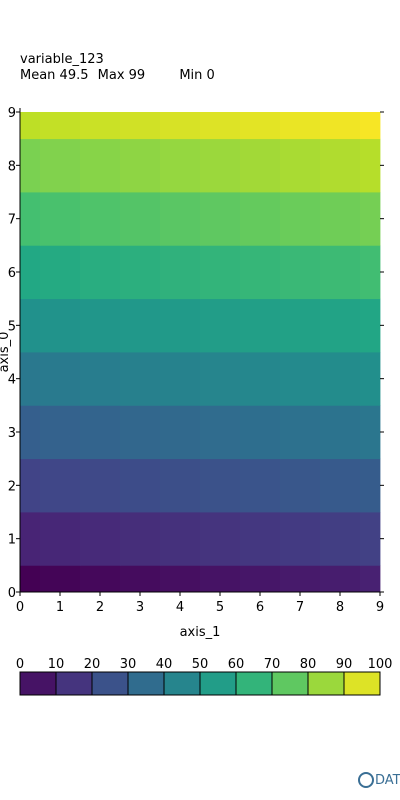 The image size is (400, 800). Describe the element at coordinates (12, 433) in the screenshot. I see `y-tick-label: 3` at that location.